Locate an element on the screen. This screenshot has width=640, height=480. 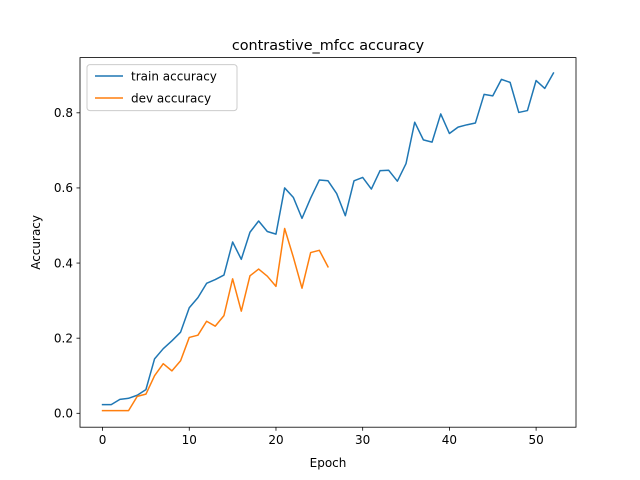
y-axis-ticks: 0.0 0.2 0.4 0.6 0.8 is located at coordinates (67, 263).